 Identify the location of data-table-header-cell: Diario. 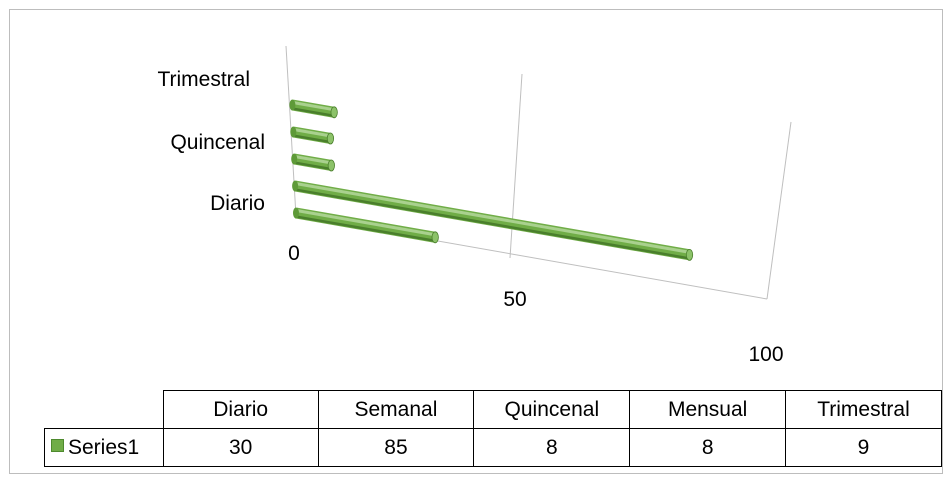
(240, 409).